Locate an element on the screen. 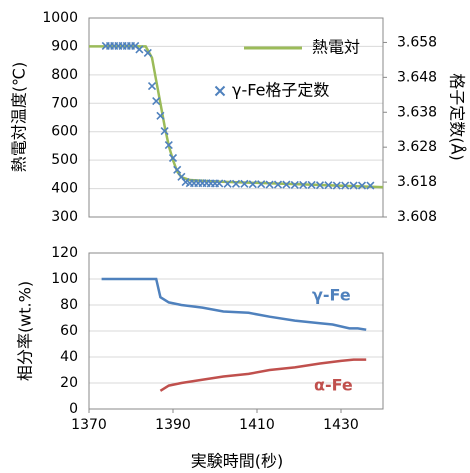 The height and width of the screenshot is (473, 470). y-tick-label: 700 is located at coordinates (64, 103).